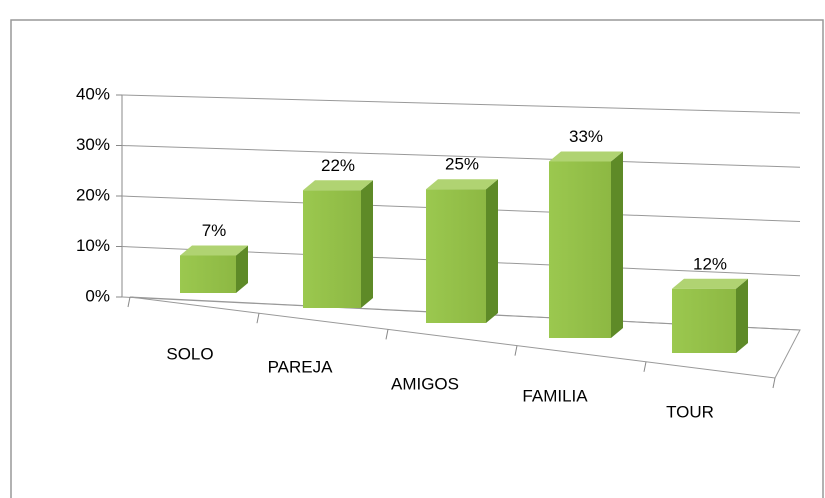 The width and height of the screenshot is (825, 498). Describe the element at coordinates (214, 230) in the screenshot. I see `value-label: 7%` at that location.